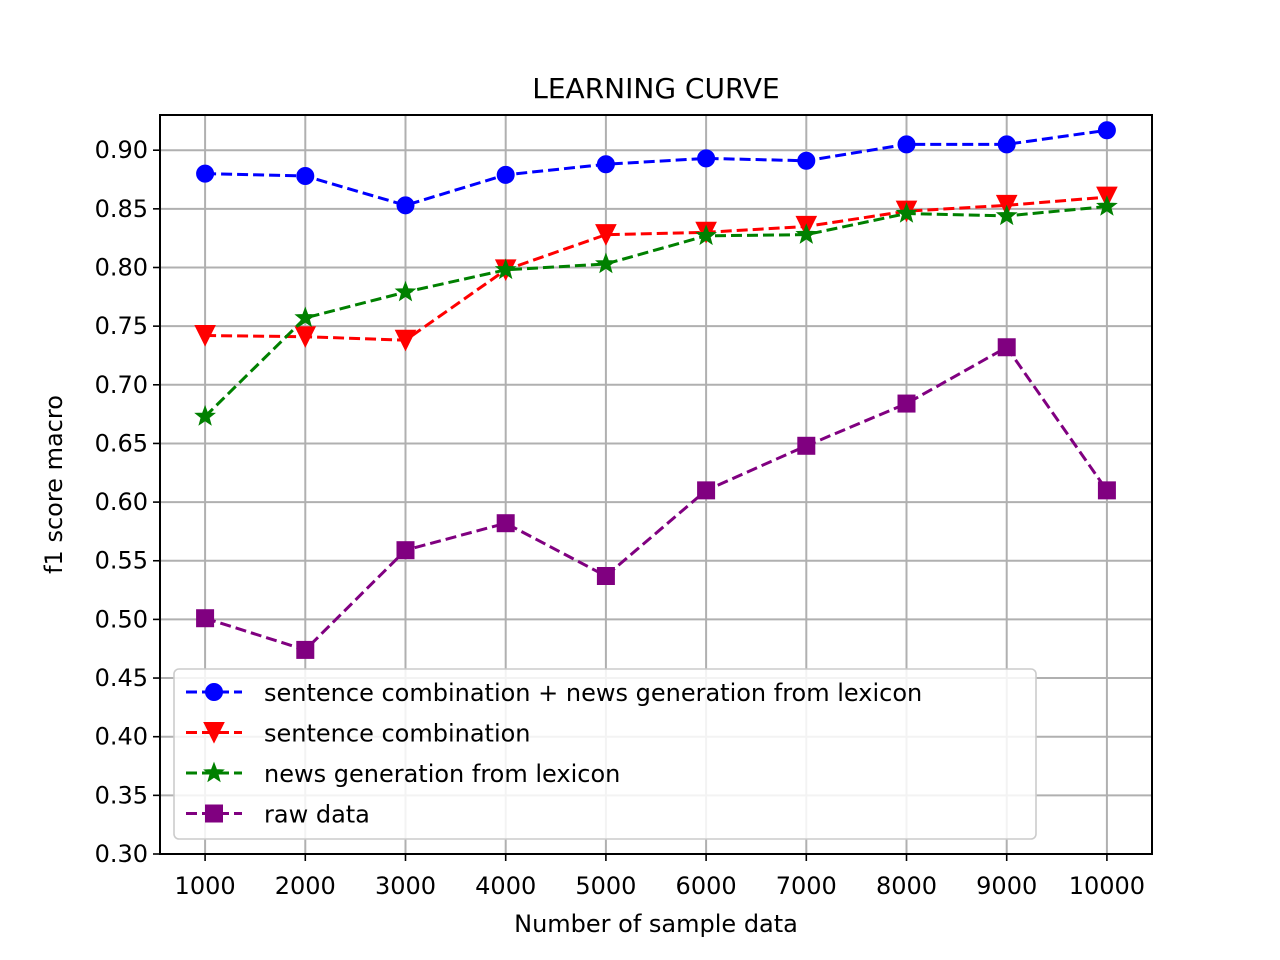  I want to click on x-tick-label: 10000, so click(1107, 886).